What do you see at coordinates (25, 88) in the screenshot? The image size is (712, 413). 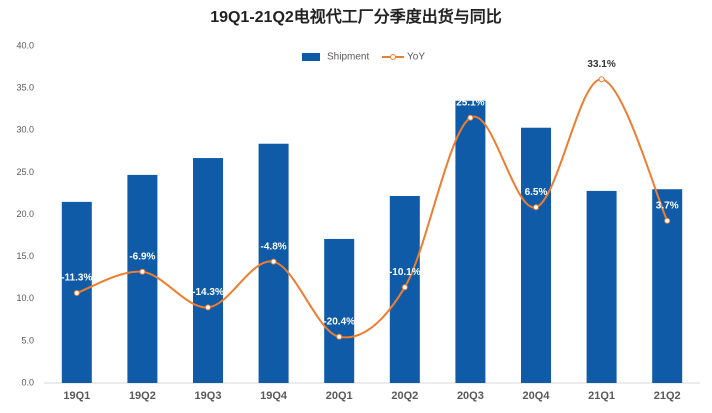 I see `y-tick-label: 35.0` at bounding box center [25, 88].